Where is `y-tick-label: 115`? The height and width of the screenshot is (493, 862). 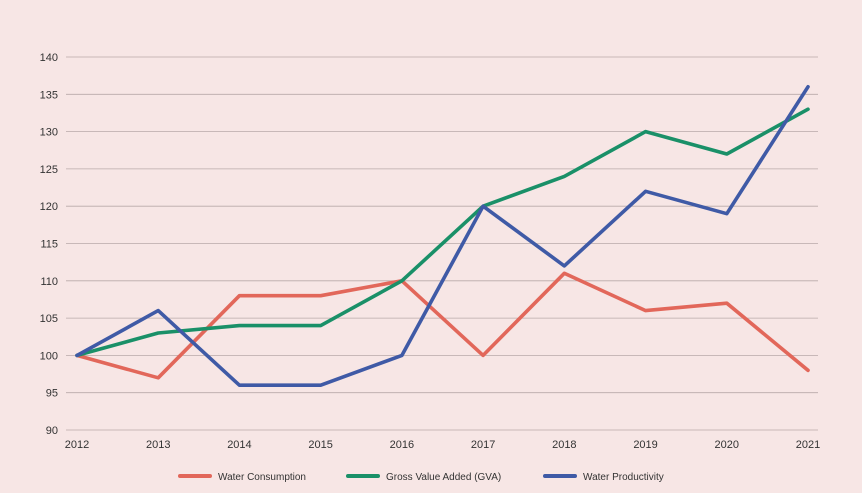
y-tick-label: 115 is located at coordinates (49, 245).